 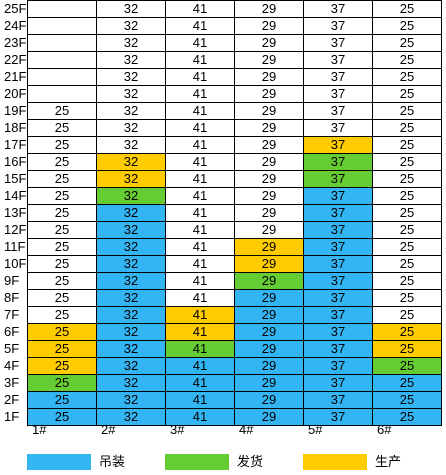 What do you see at coordinates (15, 8) in the screenshot?
I see `floor-label: 25F` at bounding box center [15, 8].